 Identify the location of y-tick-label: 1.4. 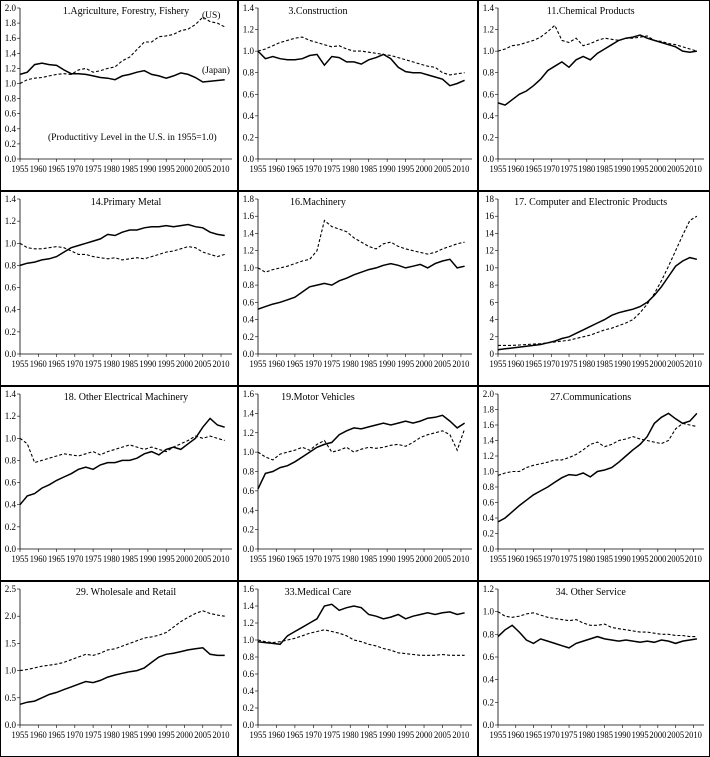
(11, 199).